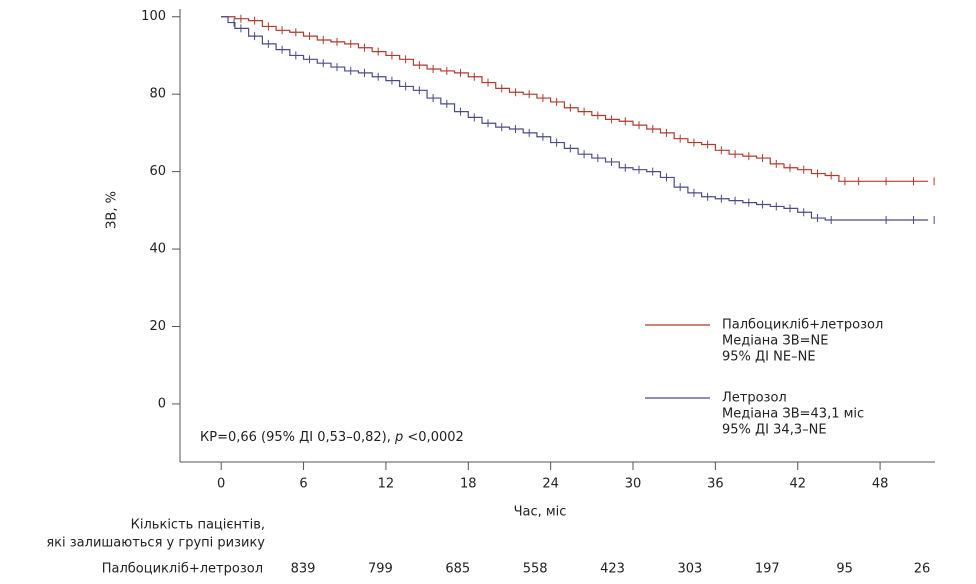 This screenshot has height=584, width=976. What do you see at coordinates (633, 484) in the screenshot?
I see `x-tick-label: 30` at bounding box center [633, 484].